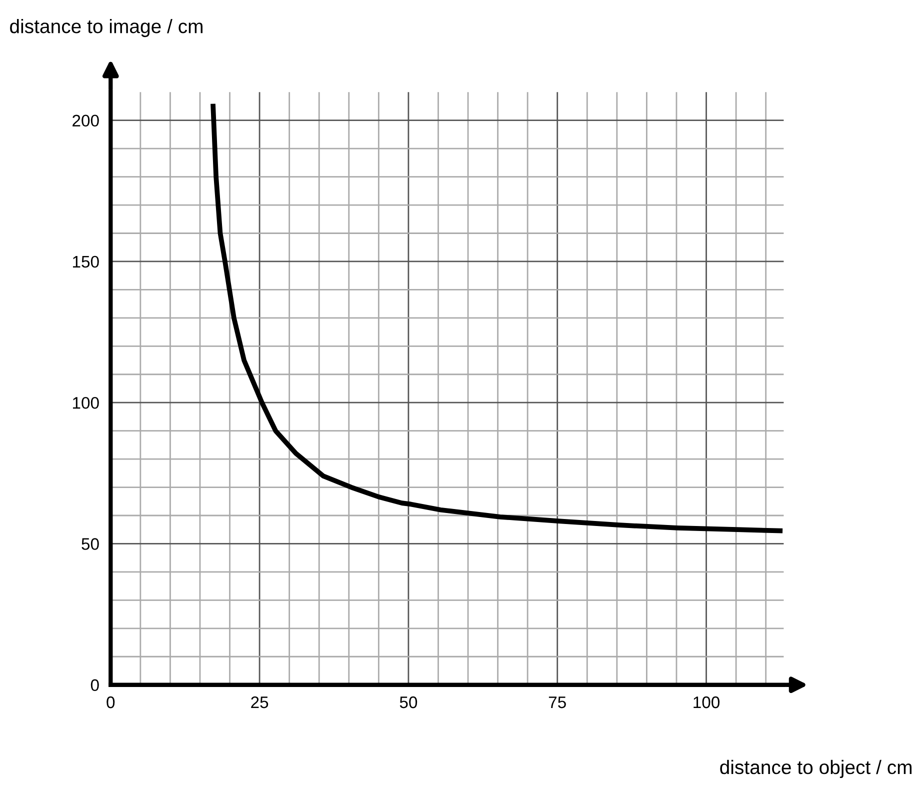 The height and width of the screenshot is (801, 922). What do you see at coordinates (259, 702) in the screenshot?
I see `x-tick-label: 25` at bounding box center [259, 702].